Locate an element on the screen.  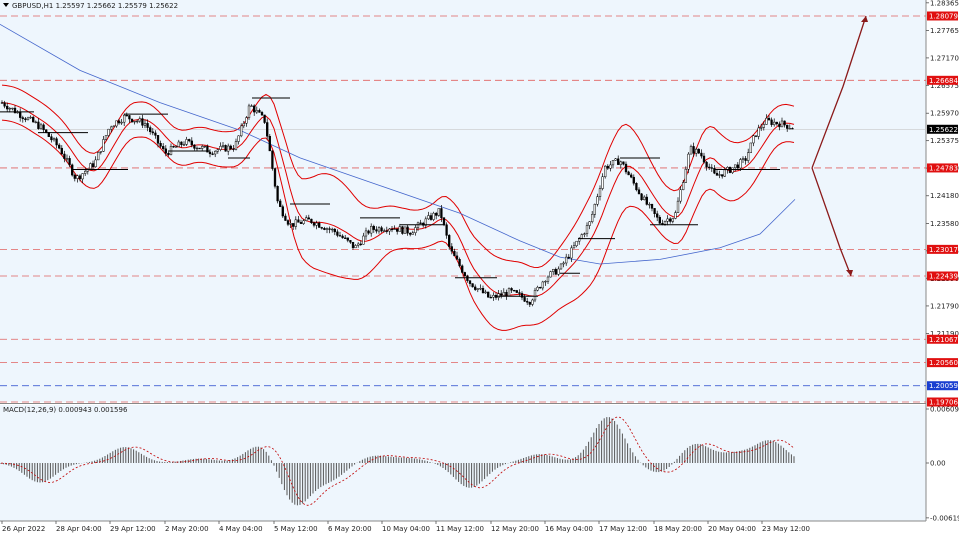
bearish-arrow-head is located at coordinates (849, 273).